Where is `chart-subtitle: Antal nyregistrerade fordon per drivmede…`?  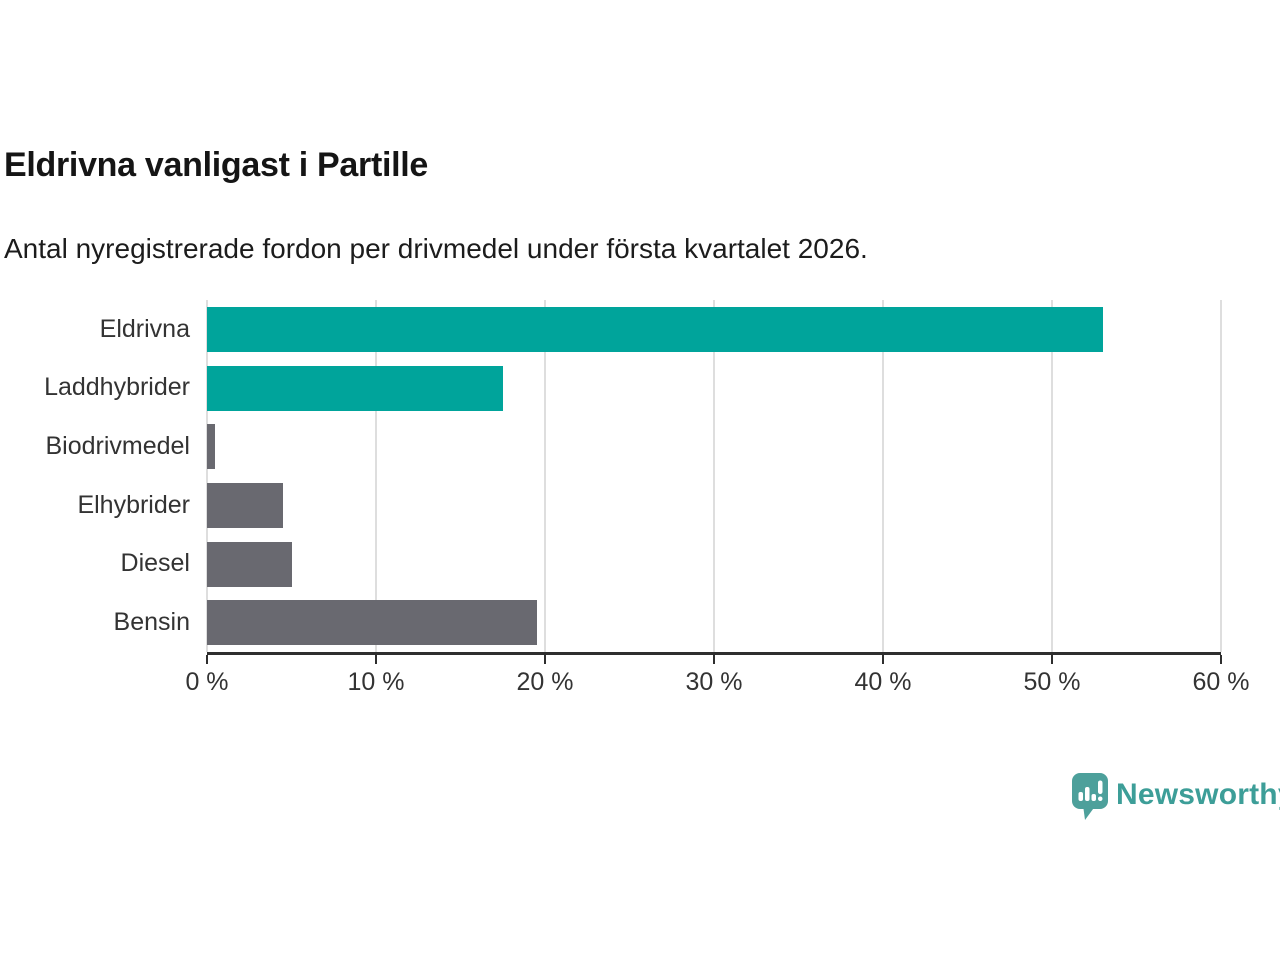 chart-subtitle: Antal nyregistrerade fordon per drivmede… is located at coordinates (436, 248).